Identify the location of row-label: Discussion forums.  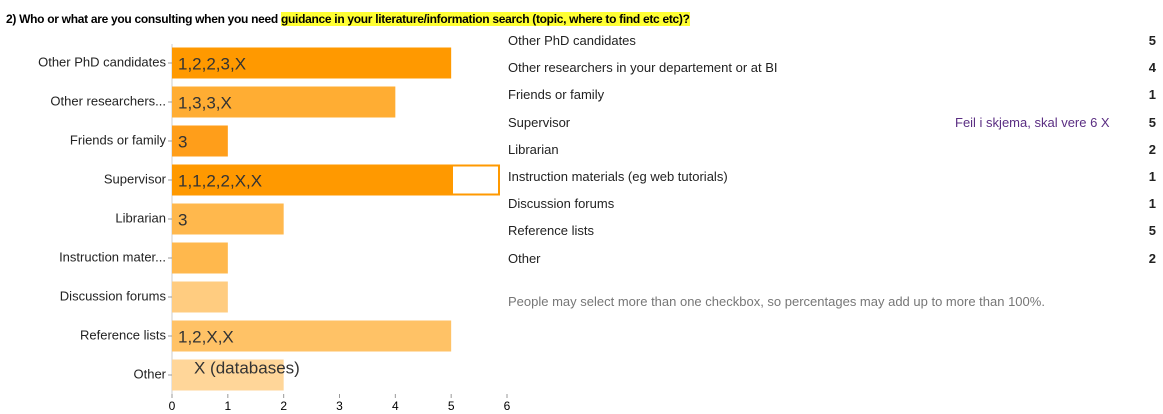
(561, 204).